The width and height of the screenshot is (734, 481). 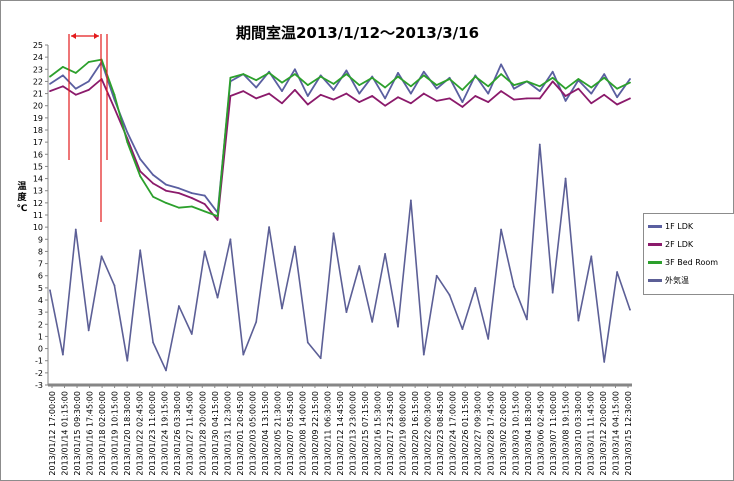 What do you see at coordinates (565, 433) in the screenshot?
I see `x-tick-label: 2013/03/08 19:15:00` at bounding box center [565, 433].